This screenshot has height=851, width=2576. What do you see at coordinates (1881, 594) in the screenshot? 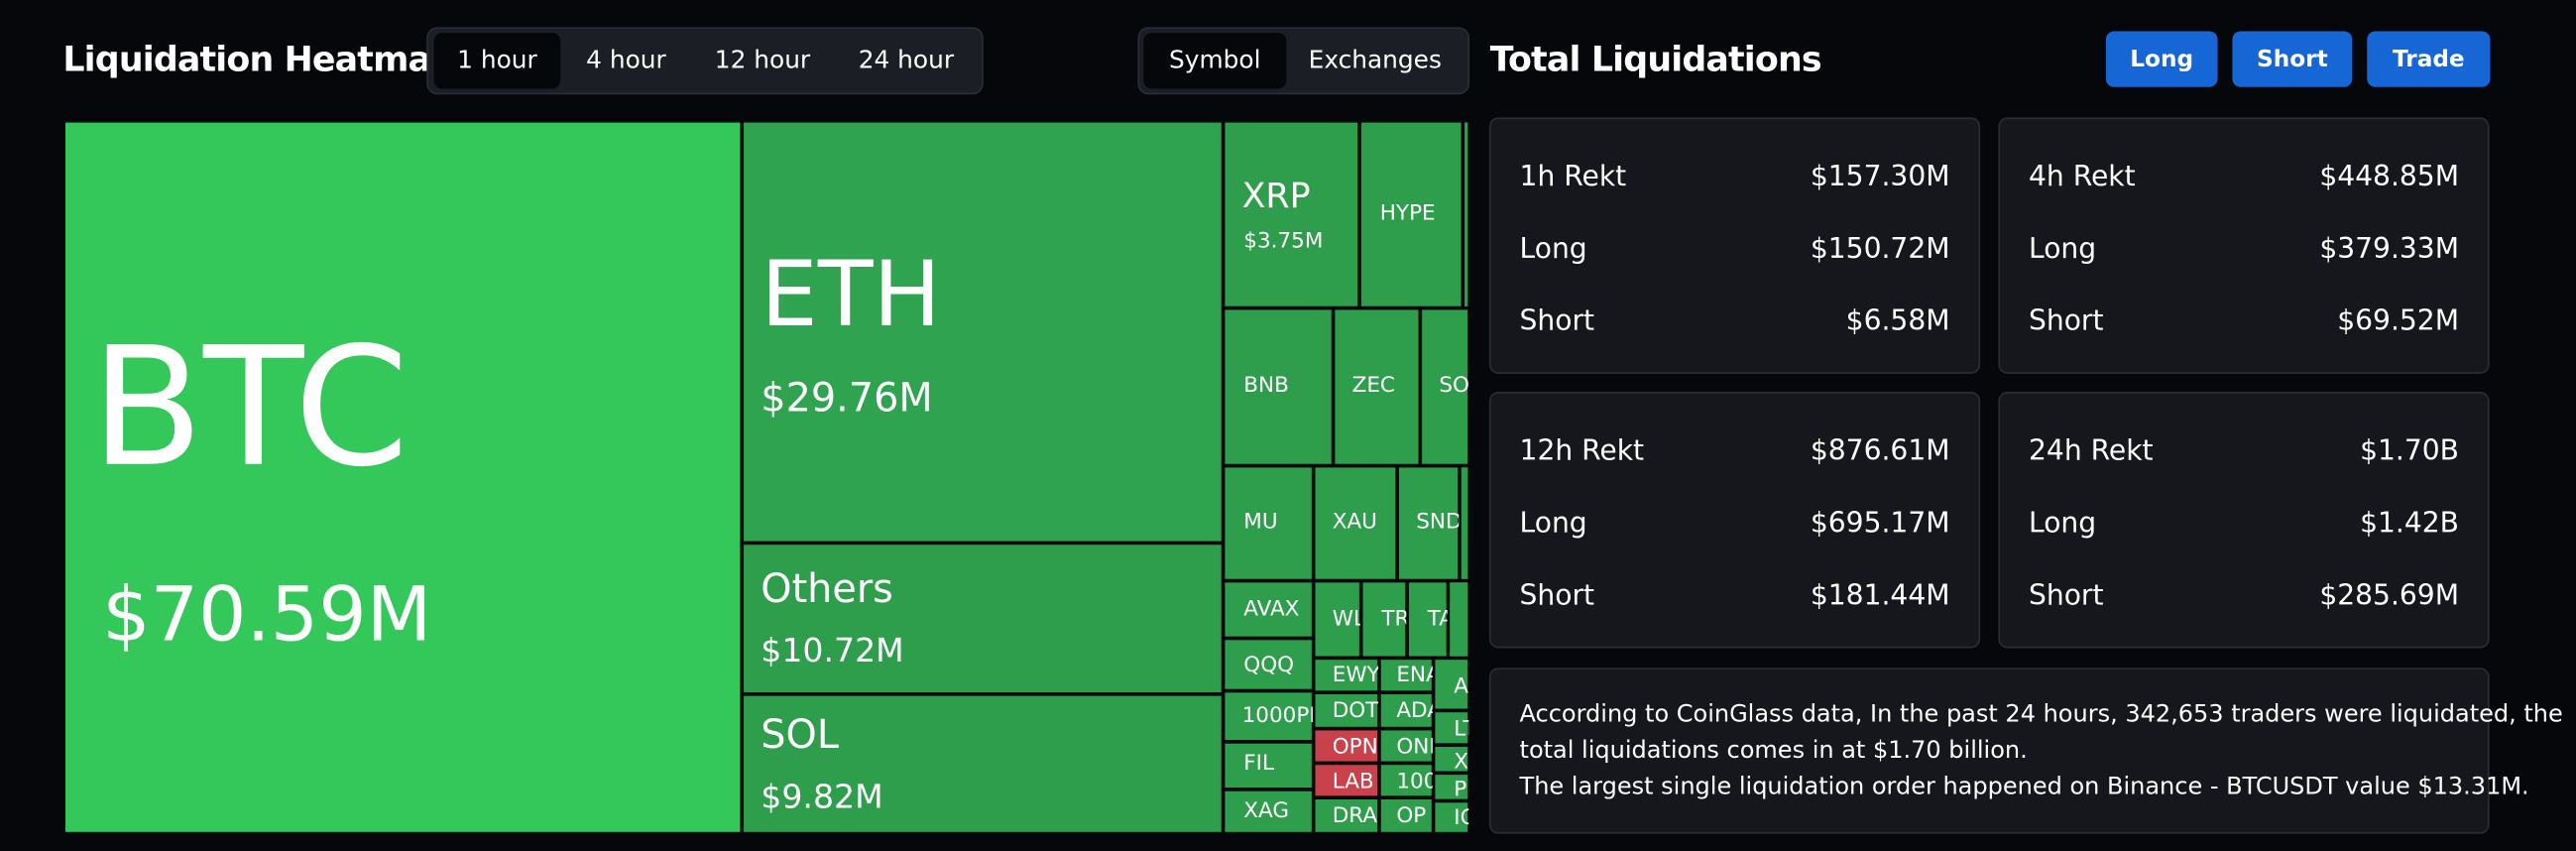
I see `row-value: $181.44M` at bounding box center [1881, 594].